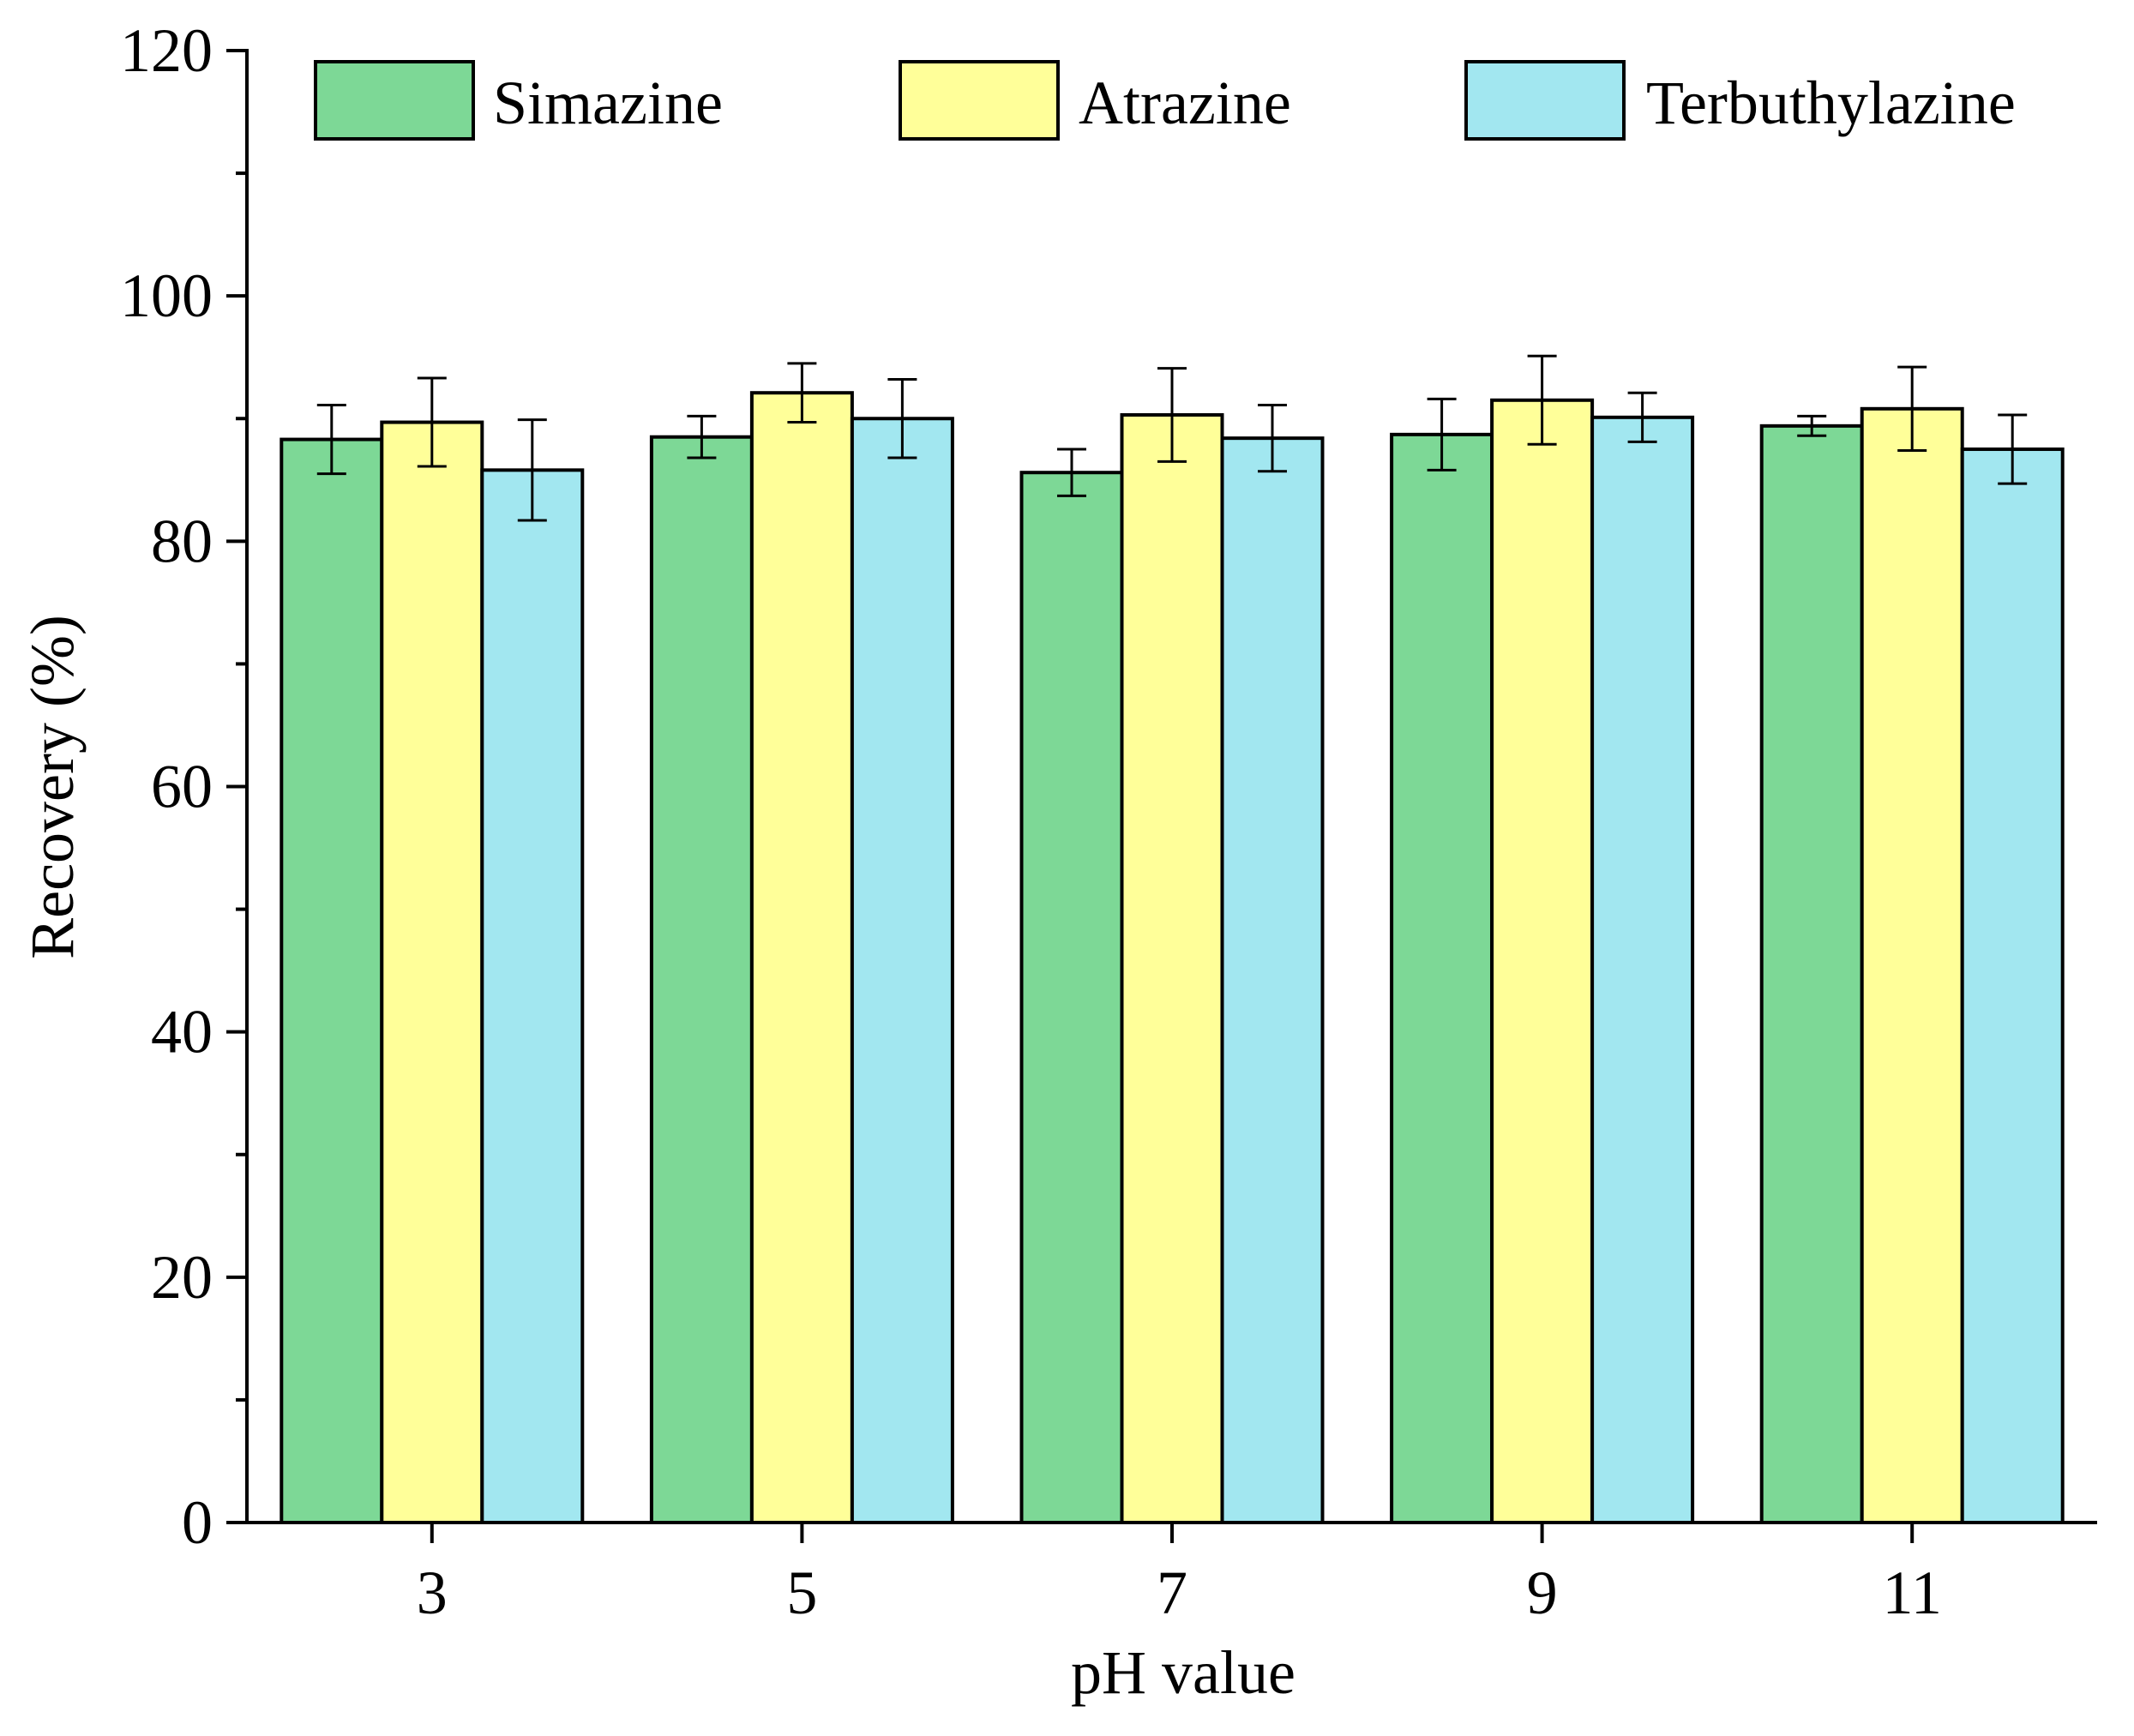  I want to click on x-tick-label: 11, so click(1912, 1593).